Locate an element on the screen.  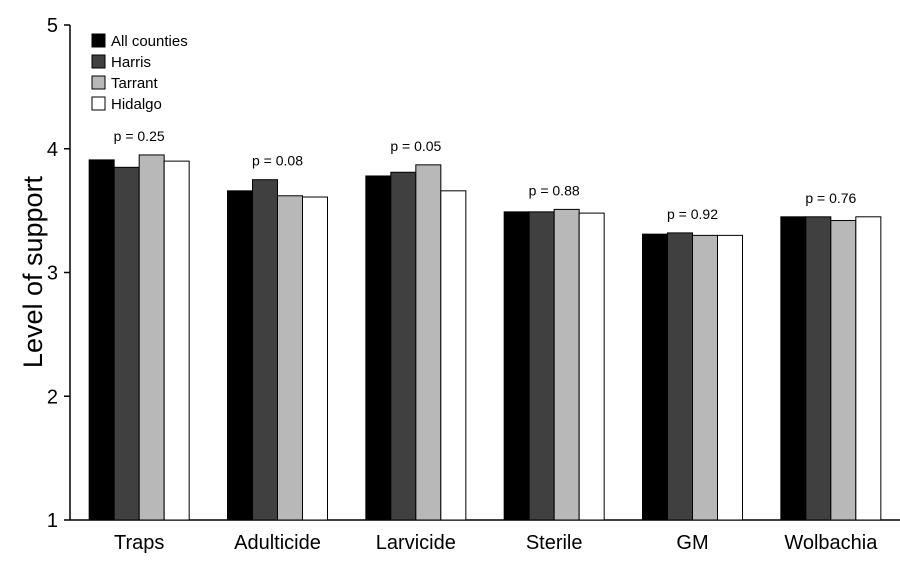
bar-gm-harris is located at coordinates (680, 376).